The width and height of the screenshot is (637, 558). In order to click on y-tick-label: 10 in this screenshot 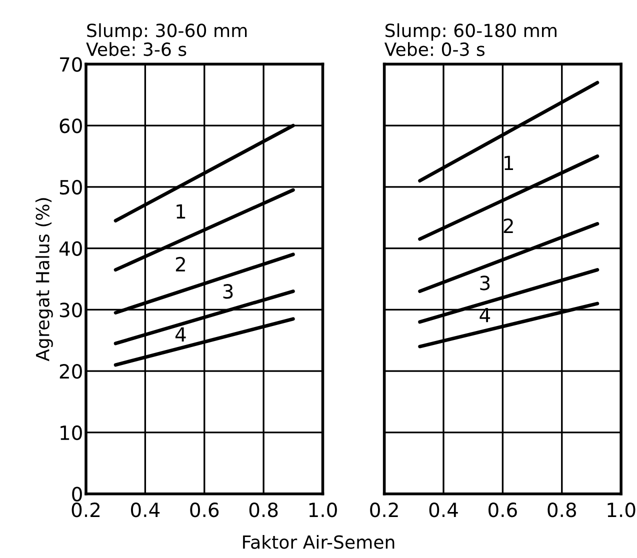, I will do `click(71, 432)`.